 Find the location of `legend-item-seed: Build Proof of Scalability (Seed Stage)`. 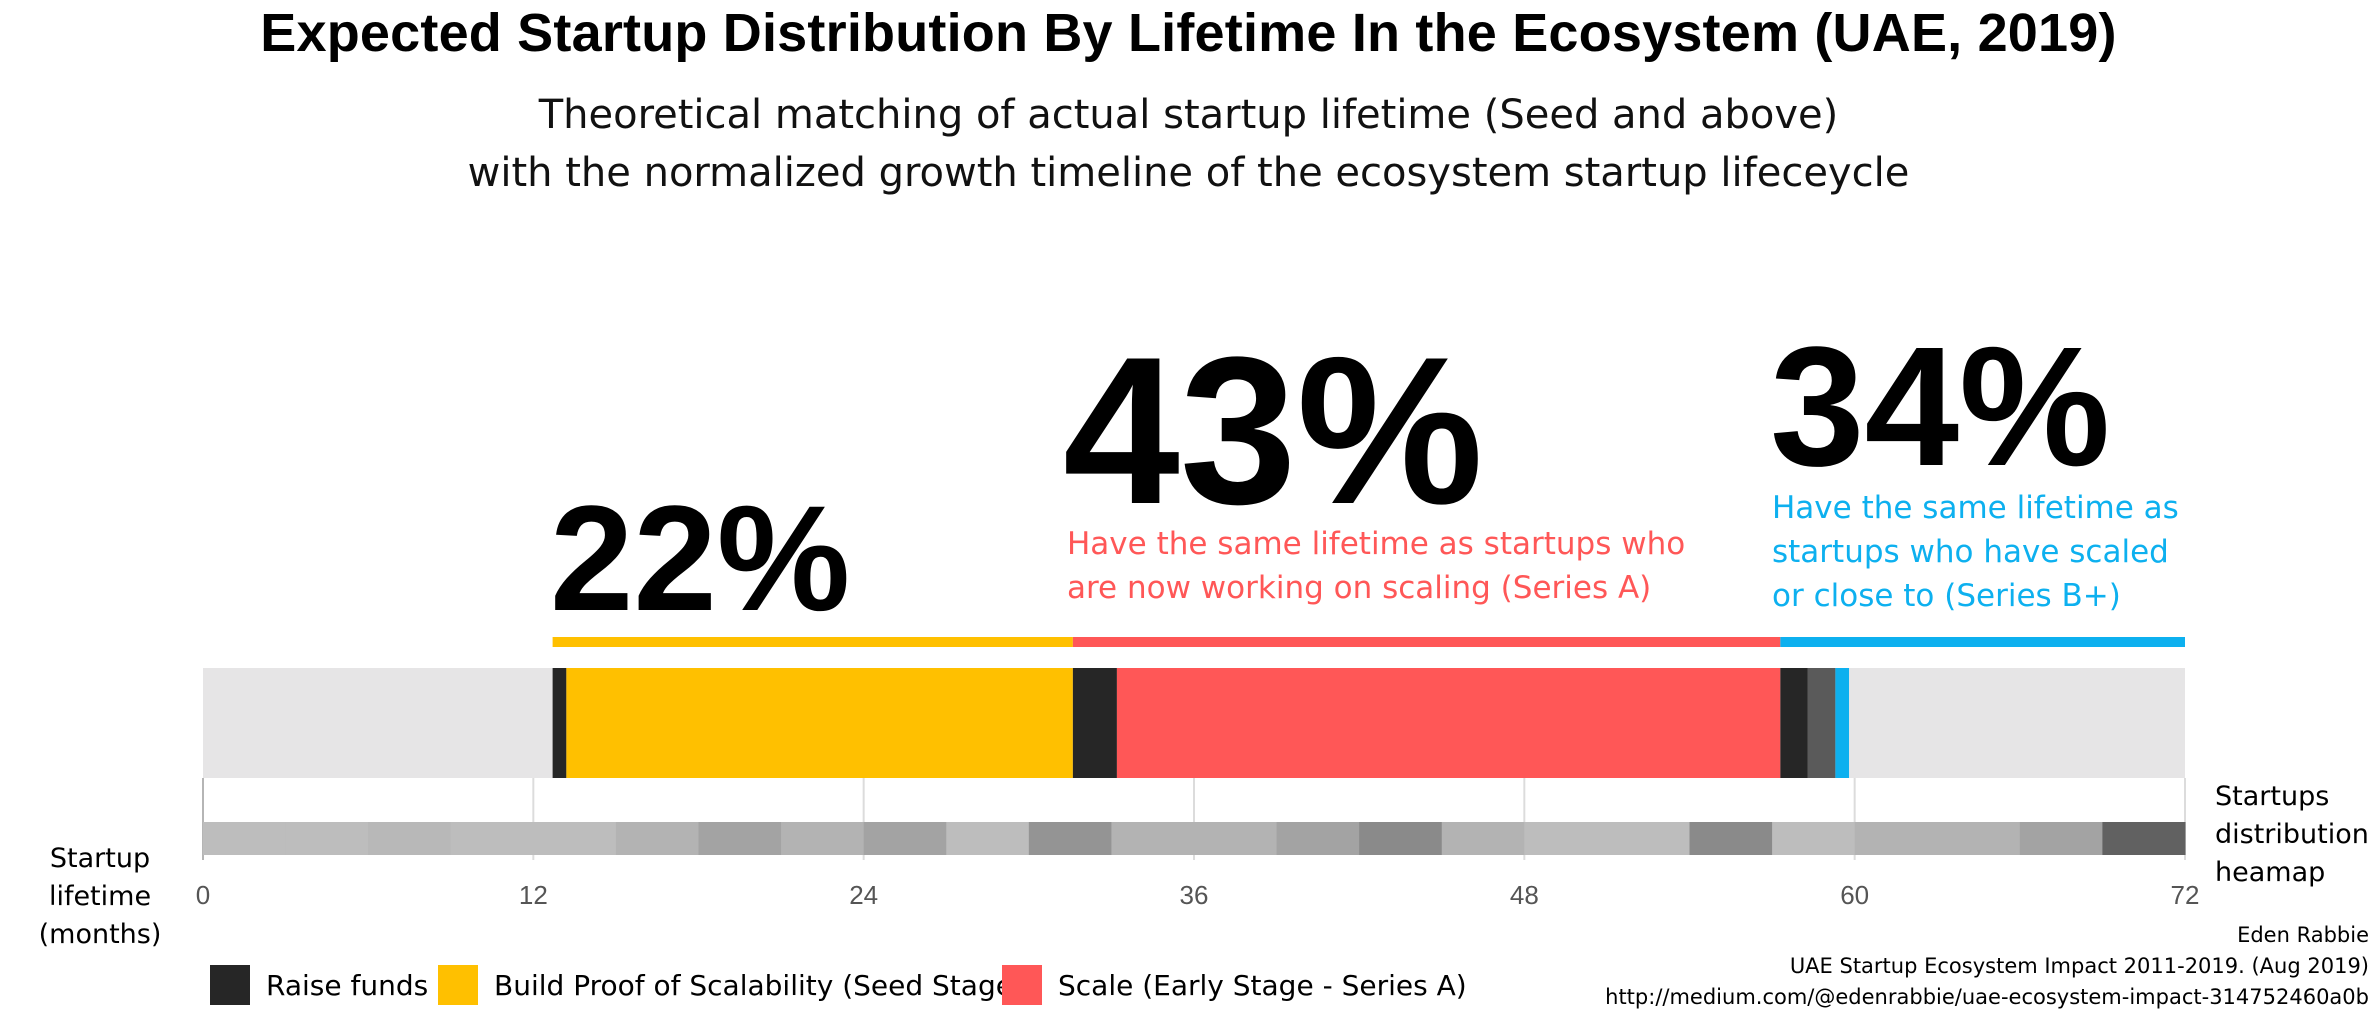

legend-item-seed: Build Proof of Scalability (Seed Stage) is located at coordinates (731, 985).